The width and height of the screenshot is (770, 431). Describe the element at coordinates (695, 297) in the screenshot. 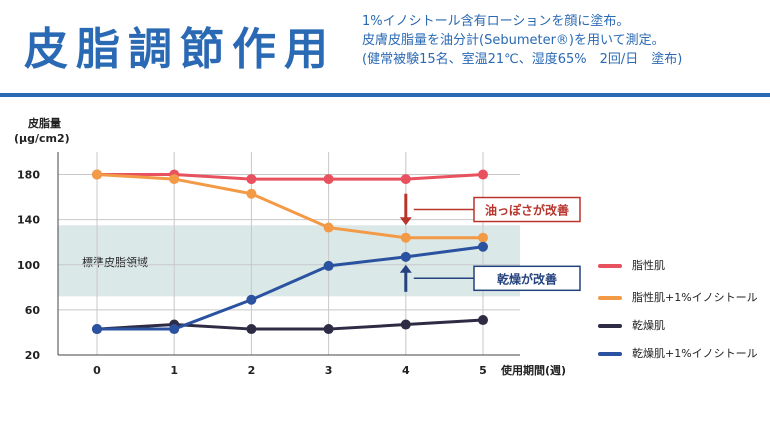

I see `legend-label-oily_inositol: 脂性肌+1%イノシトール` at that location.